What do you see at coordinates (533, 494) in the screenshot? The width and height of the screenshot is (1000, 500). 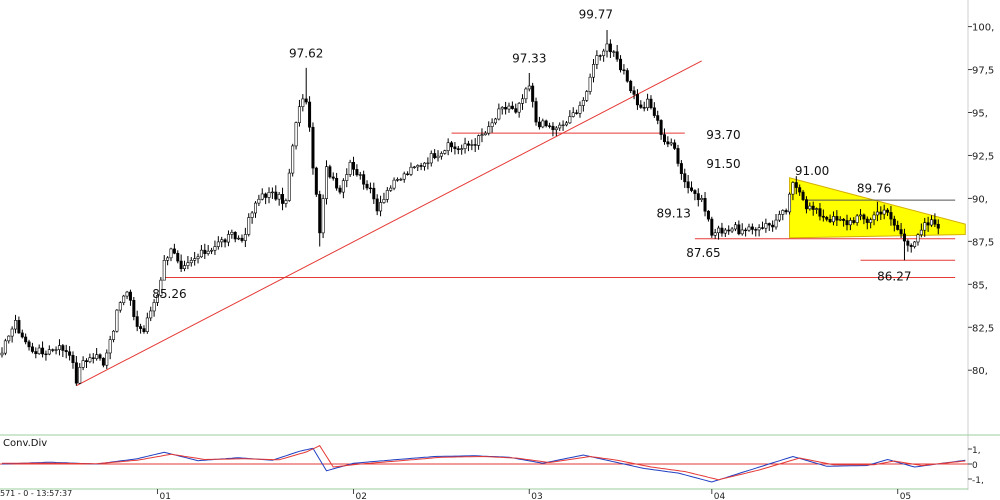 I see `time-axis-group: 01 02 03 04 05` at bounding box center [533, 494].